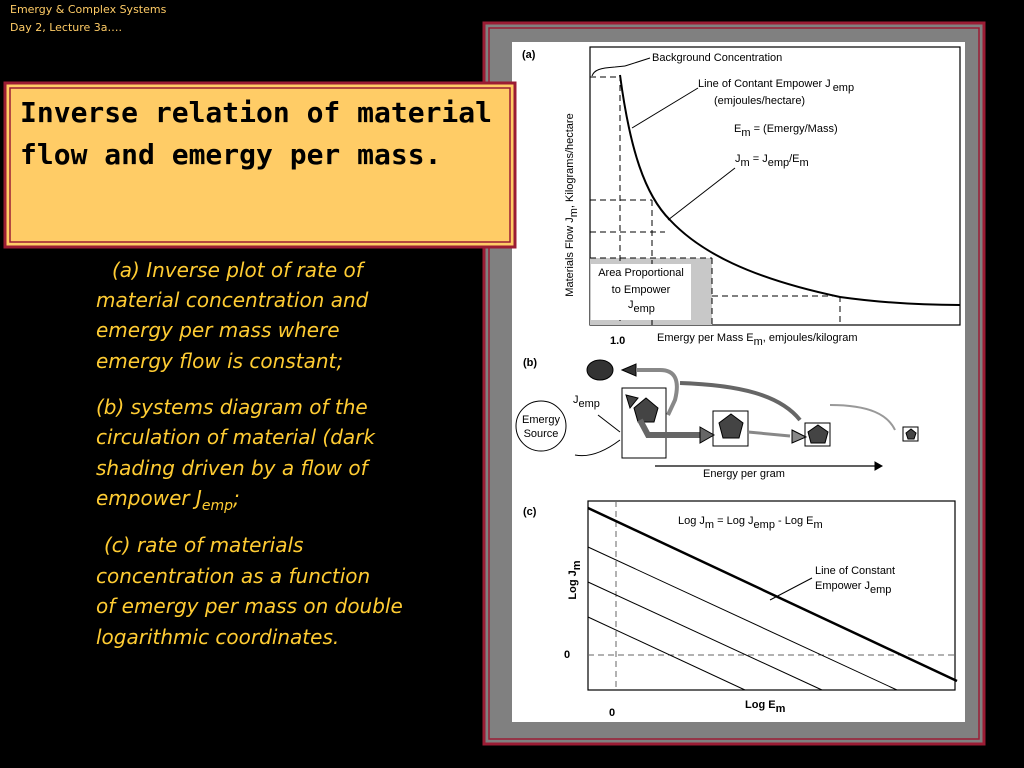  Describe the element at coordinates (600, 370) in the screenshot. I see `sink` at that location.